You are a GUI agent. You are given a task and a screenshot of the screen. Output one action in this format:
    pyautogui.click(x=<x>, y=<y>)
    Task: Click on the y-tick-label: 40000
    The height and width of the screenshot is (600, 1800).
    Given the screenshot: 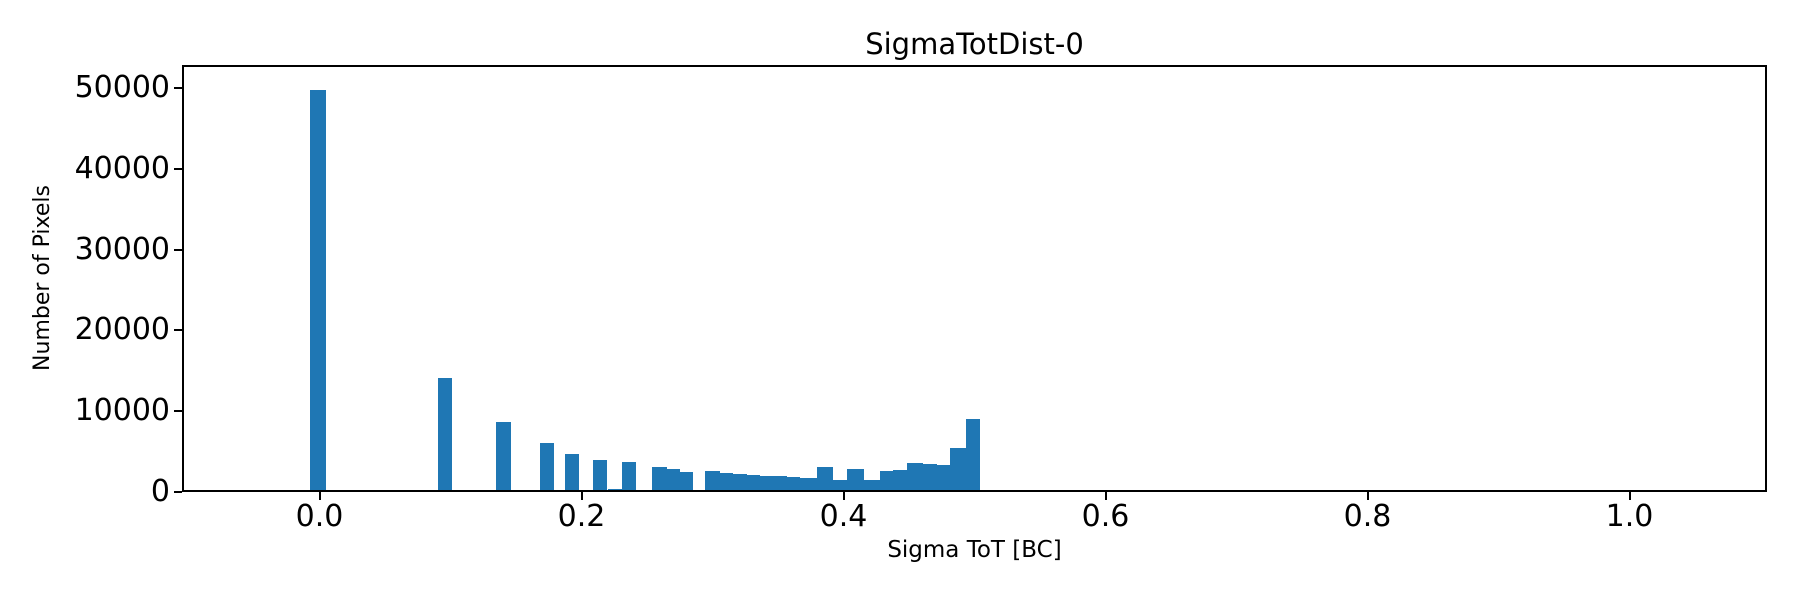 What is the action you would take?
    pyautogui.click(x=122, y=168)
    